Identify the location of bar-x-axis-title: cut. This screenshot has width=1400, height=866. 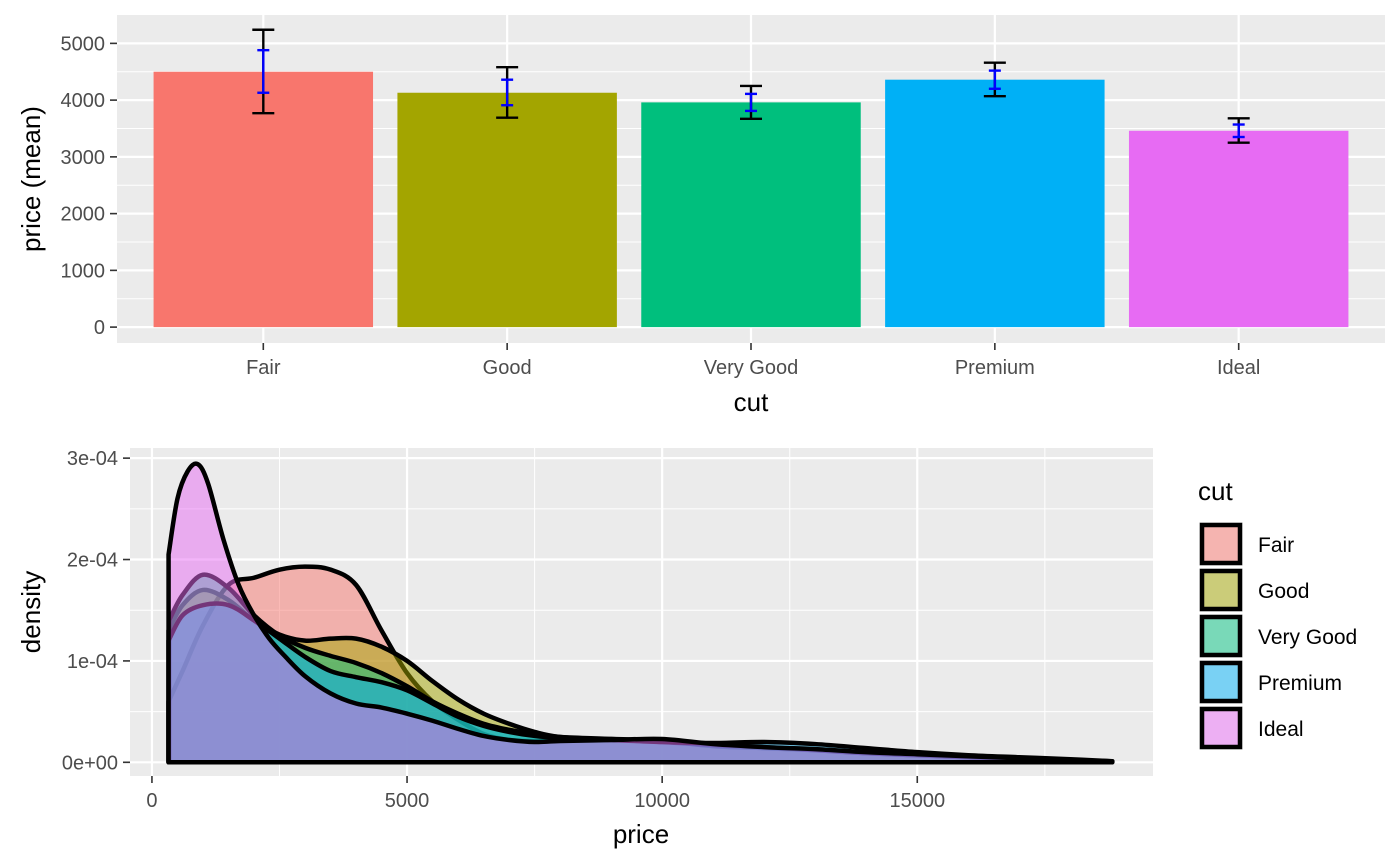
(751, 402).